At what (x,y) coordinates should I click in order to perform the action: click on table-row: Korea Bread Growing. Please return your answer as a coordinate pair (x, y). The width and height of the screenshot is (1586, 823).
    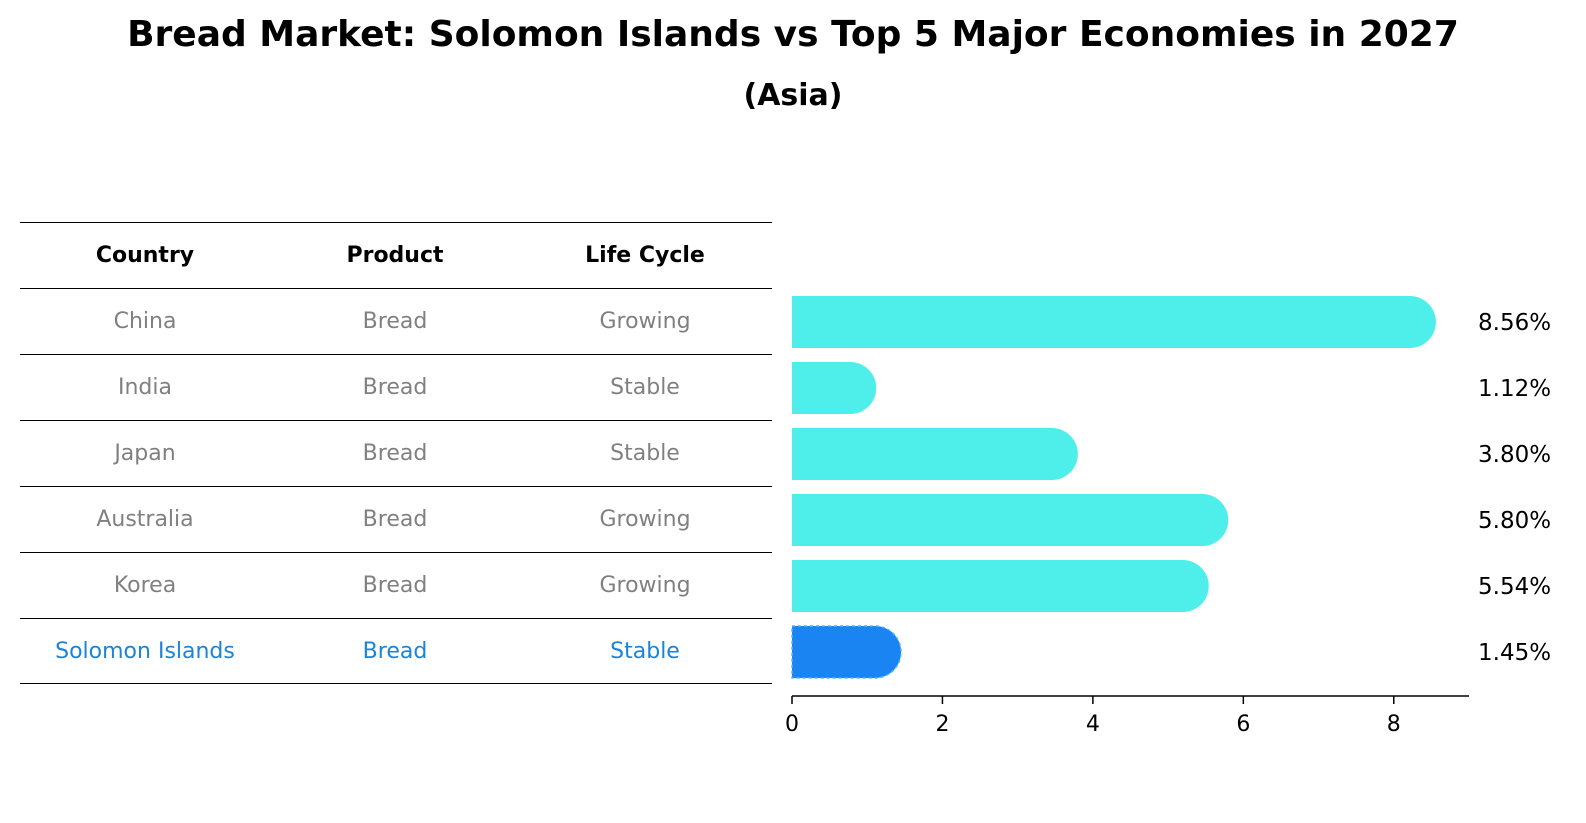
    Looking at the image, I should click on (396, 585).